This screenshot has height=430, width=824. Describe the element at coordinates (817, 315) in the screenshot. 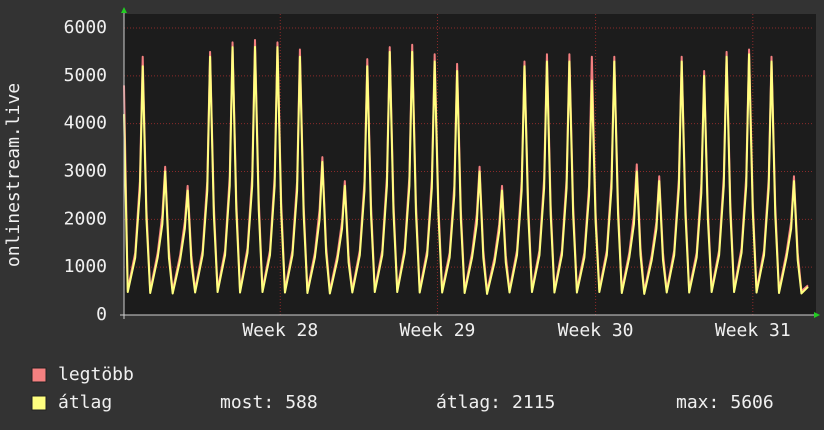

I see `x-arrow` at that location.